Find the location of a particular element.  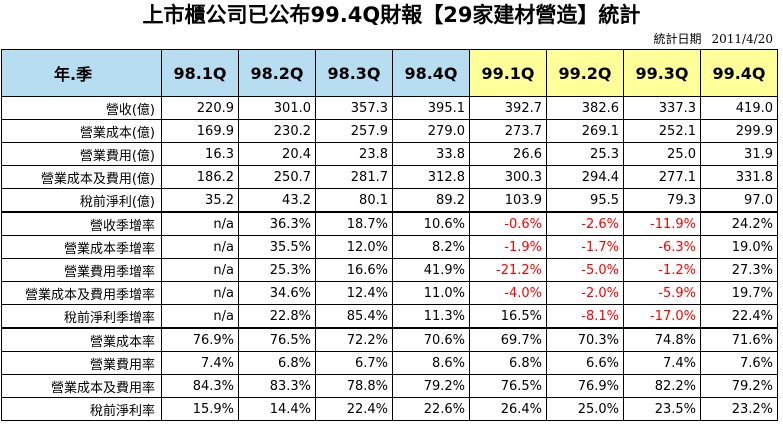

row-label: 營收(億) is located at coordinates (81, 108).